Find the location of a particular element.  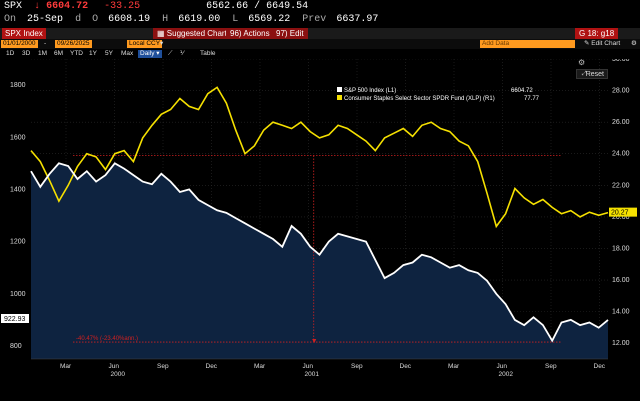

frequency-select: Daily ▾ is located at coordinates (150, 54).